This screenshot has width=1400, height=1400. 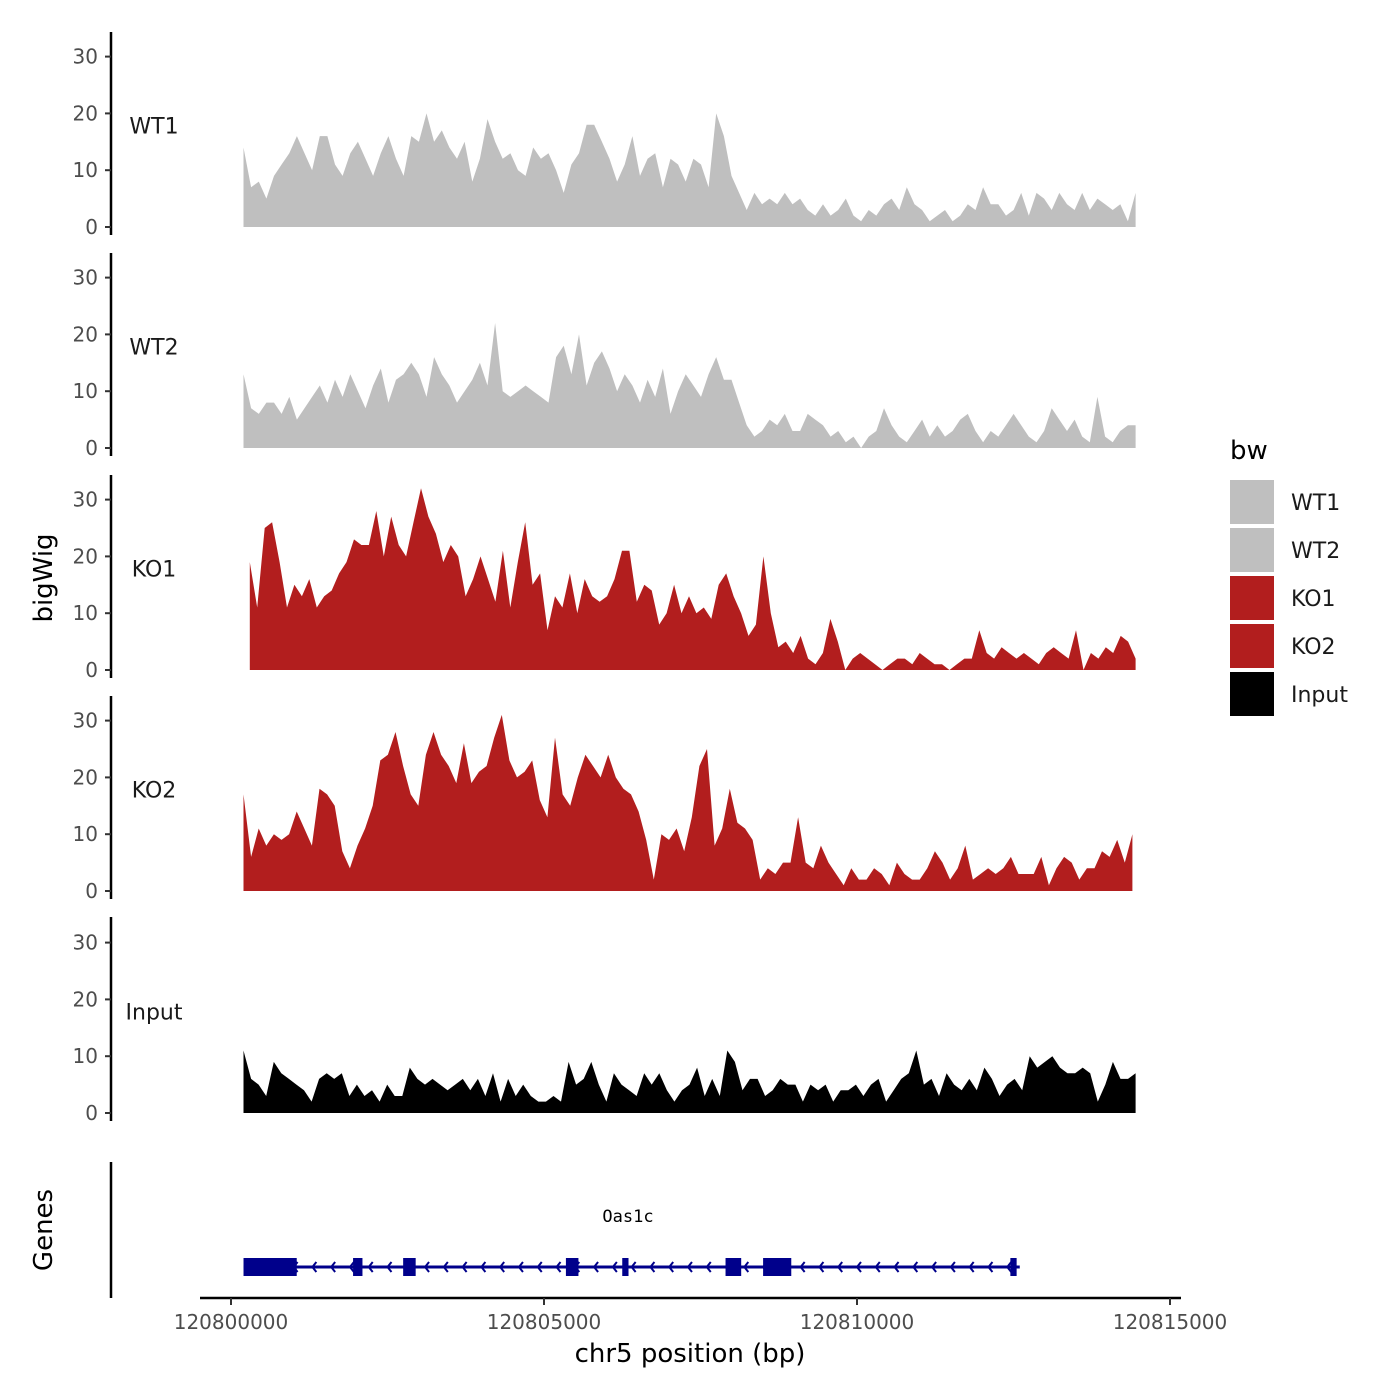 I want to click on x-tick-label: 120805000, so click(x=544, y=1322).